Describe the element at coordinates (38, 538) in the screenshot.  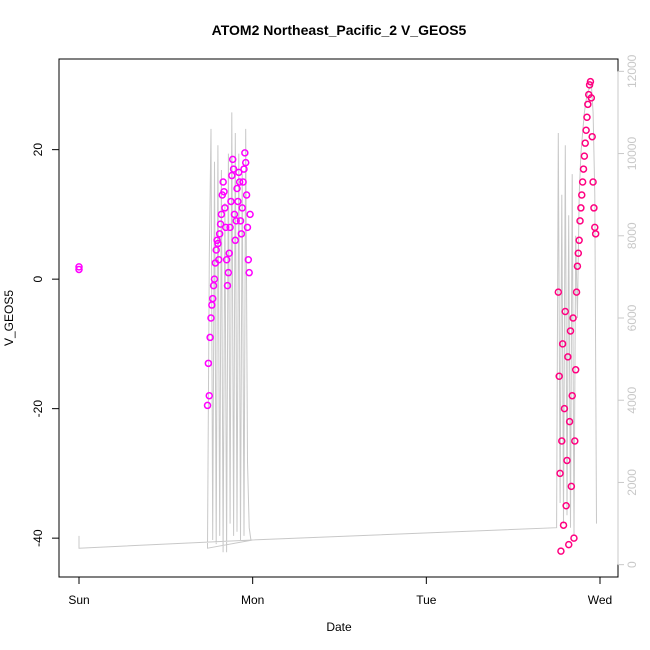
I see `y-tick-label: -40` at that location.